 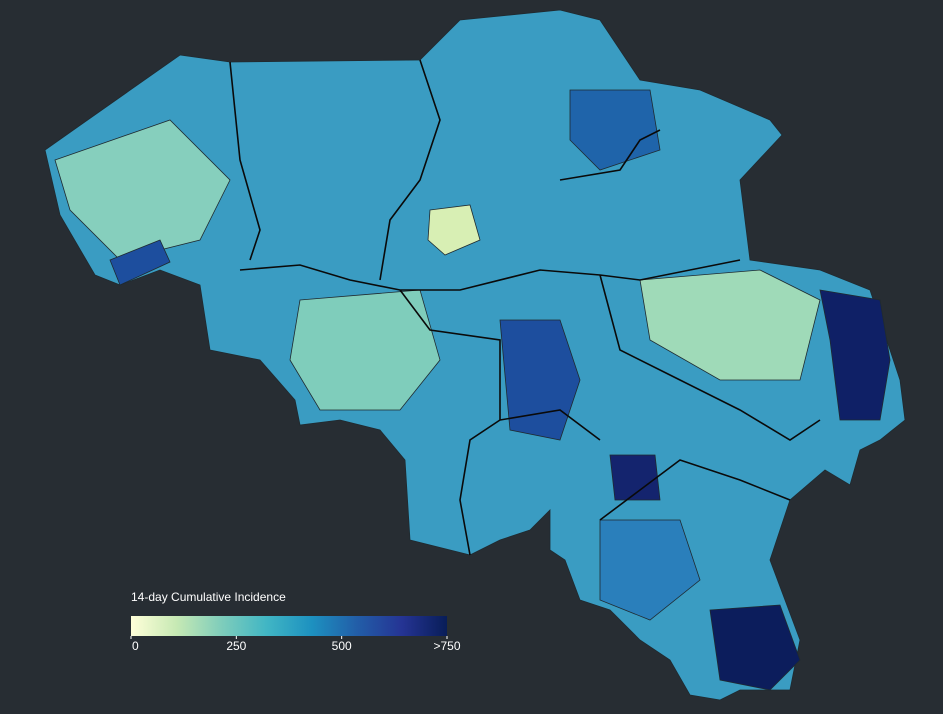 I want to click on tick-label: 0, so click(x=135, y=646).